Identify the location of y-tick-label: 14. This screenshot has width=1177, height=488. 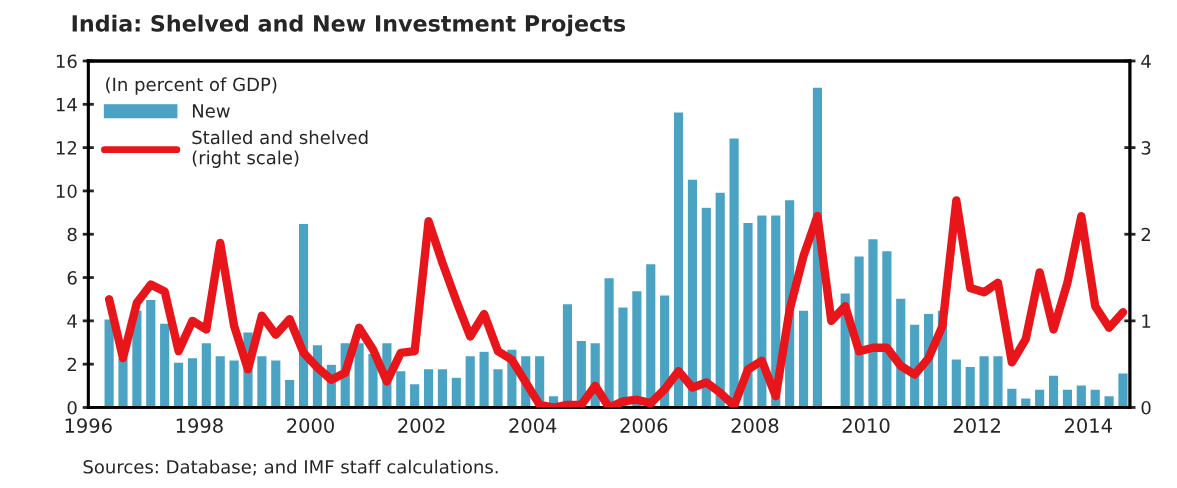
(66, 105).